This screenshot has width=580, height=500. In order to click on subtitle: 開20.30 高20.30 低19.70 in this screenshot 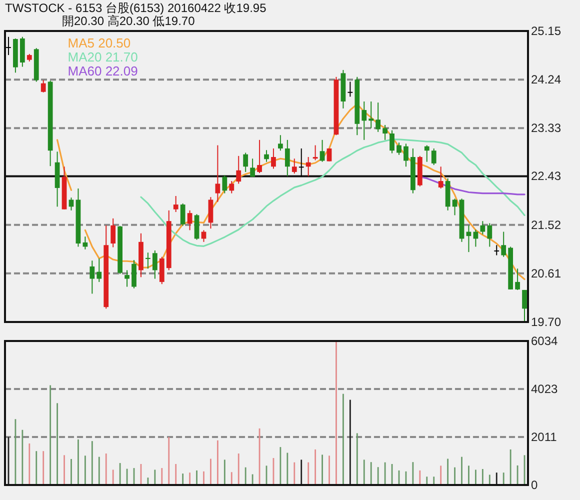, I will do `click(128, 21)`.